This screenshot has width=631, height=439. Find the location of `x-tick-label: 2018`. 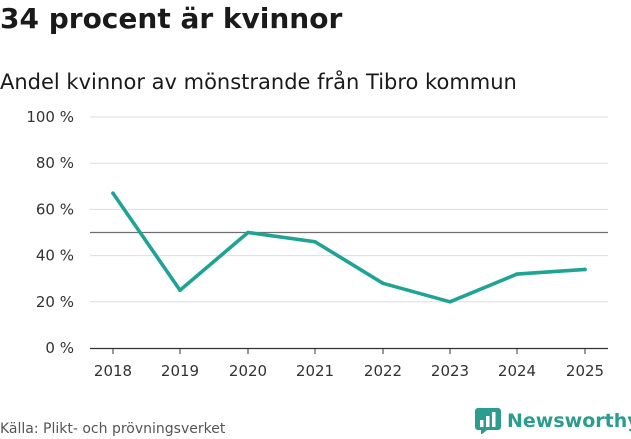

x-tick-label: 2018 is located at coordinates (113, 371).